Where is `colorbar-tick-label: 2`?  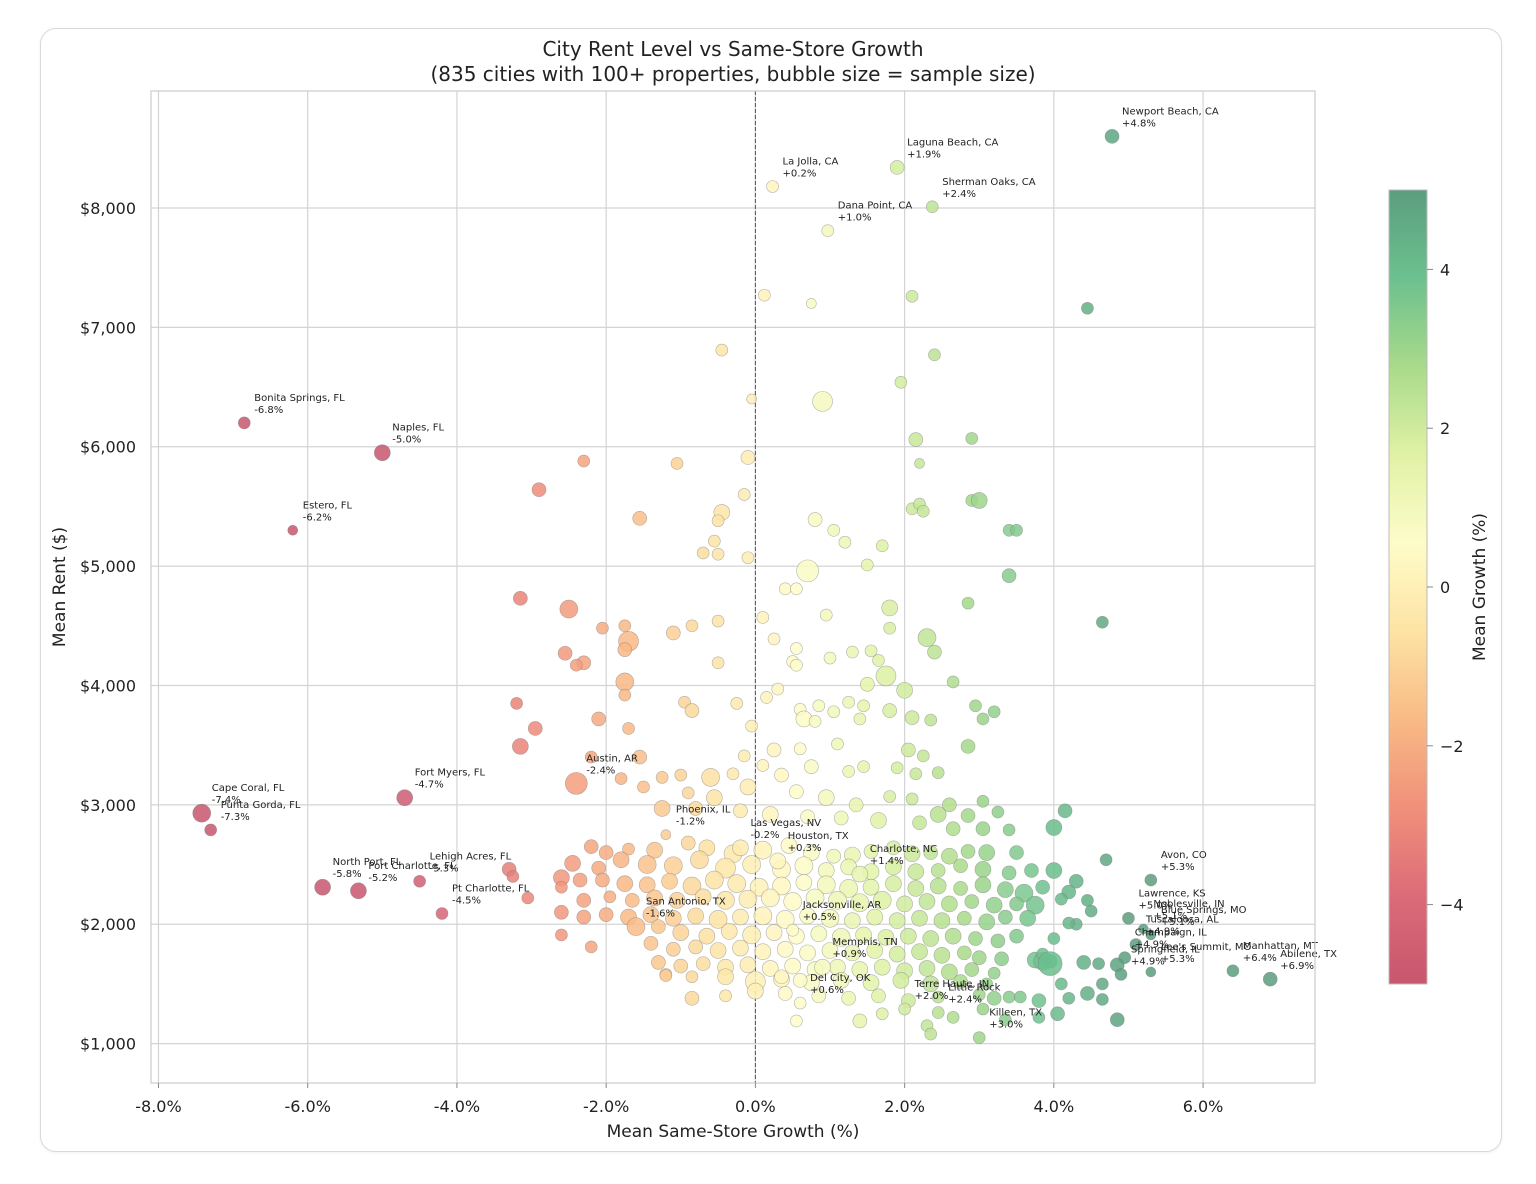 colorbar-tick-label: 2 is located at coordinates (1445, 428).